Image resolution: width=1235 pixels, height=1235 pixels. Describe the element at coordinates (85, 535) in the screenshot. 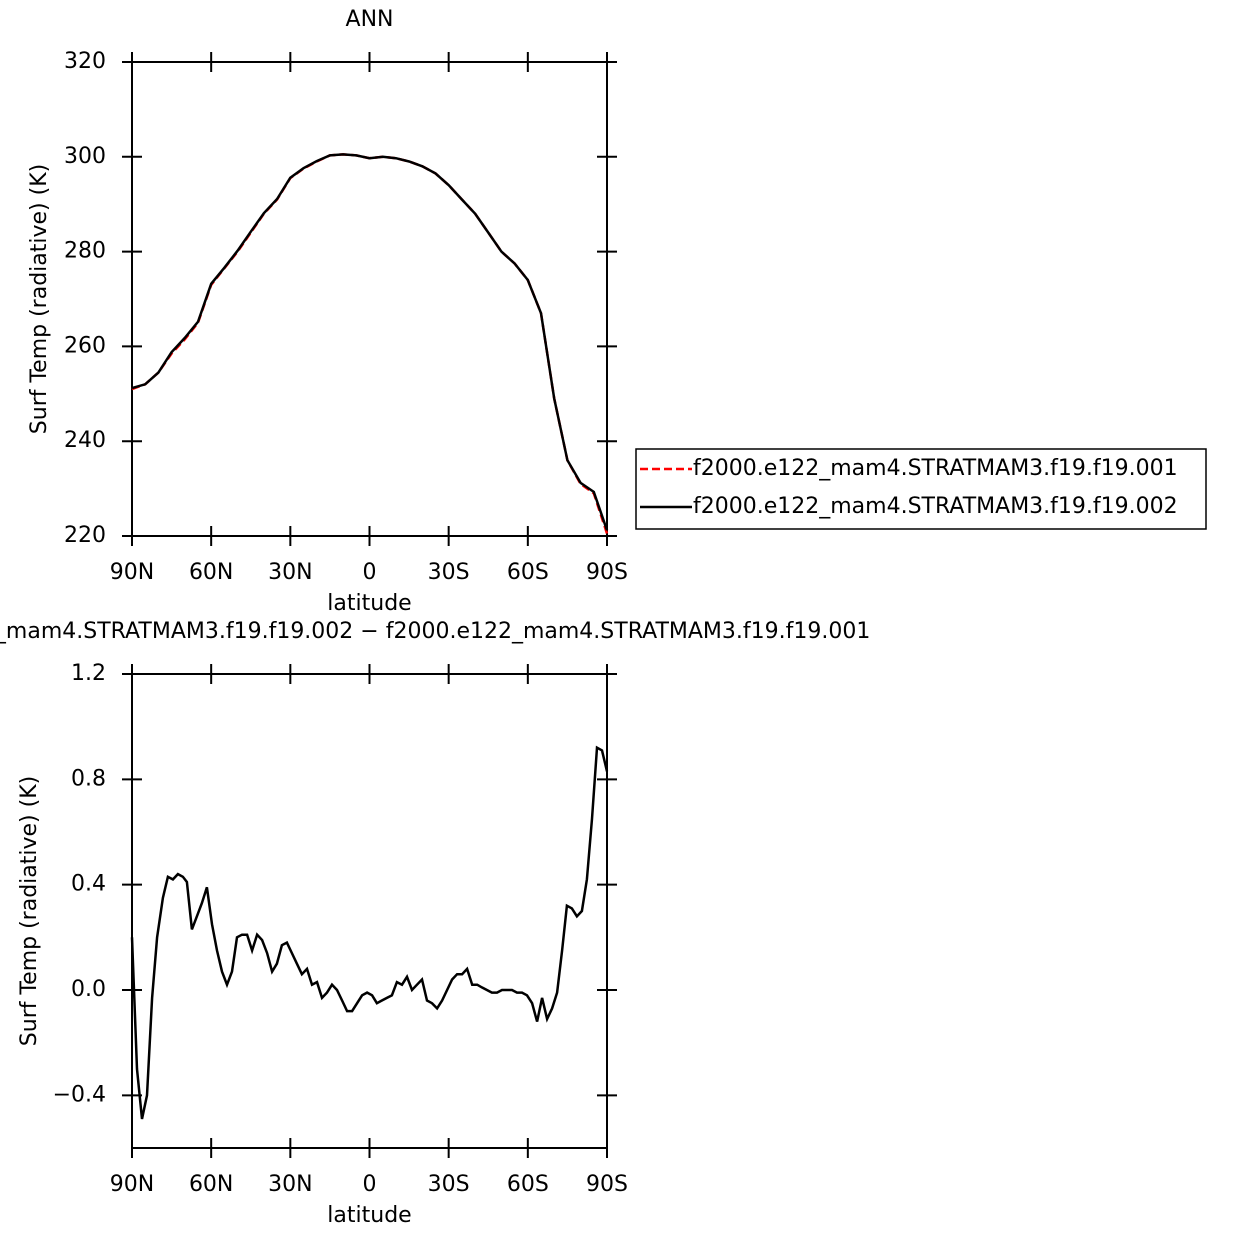

I see `y-tick-label: 220` at that location.